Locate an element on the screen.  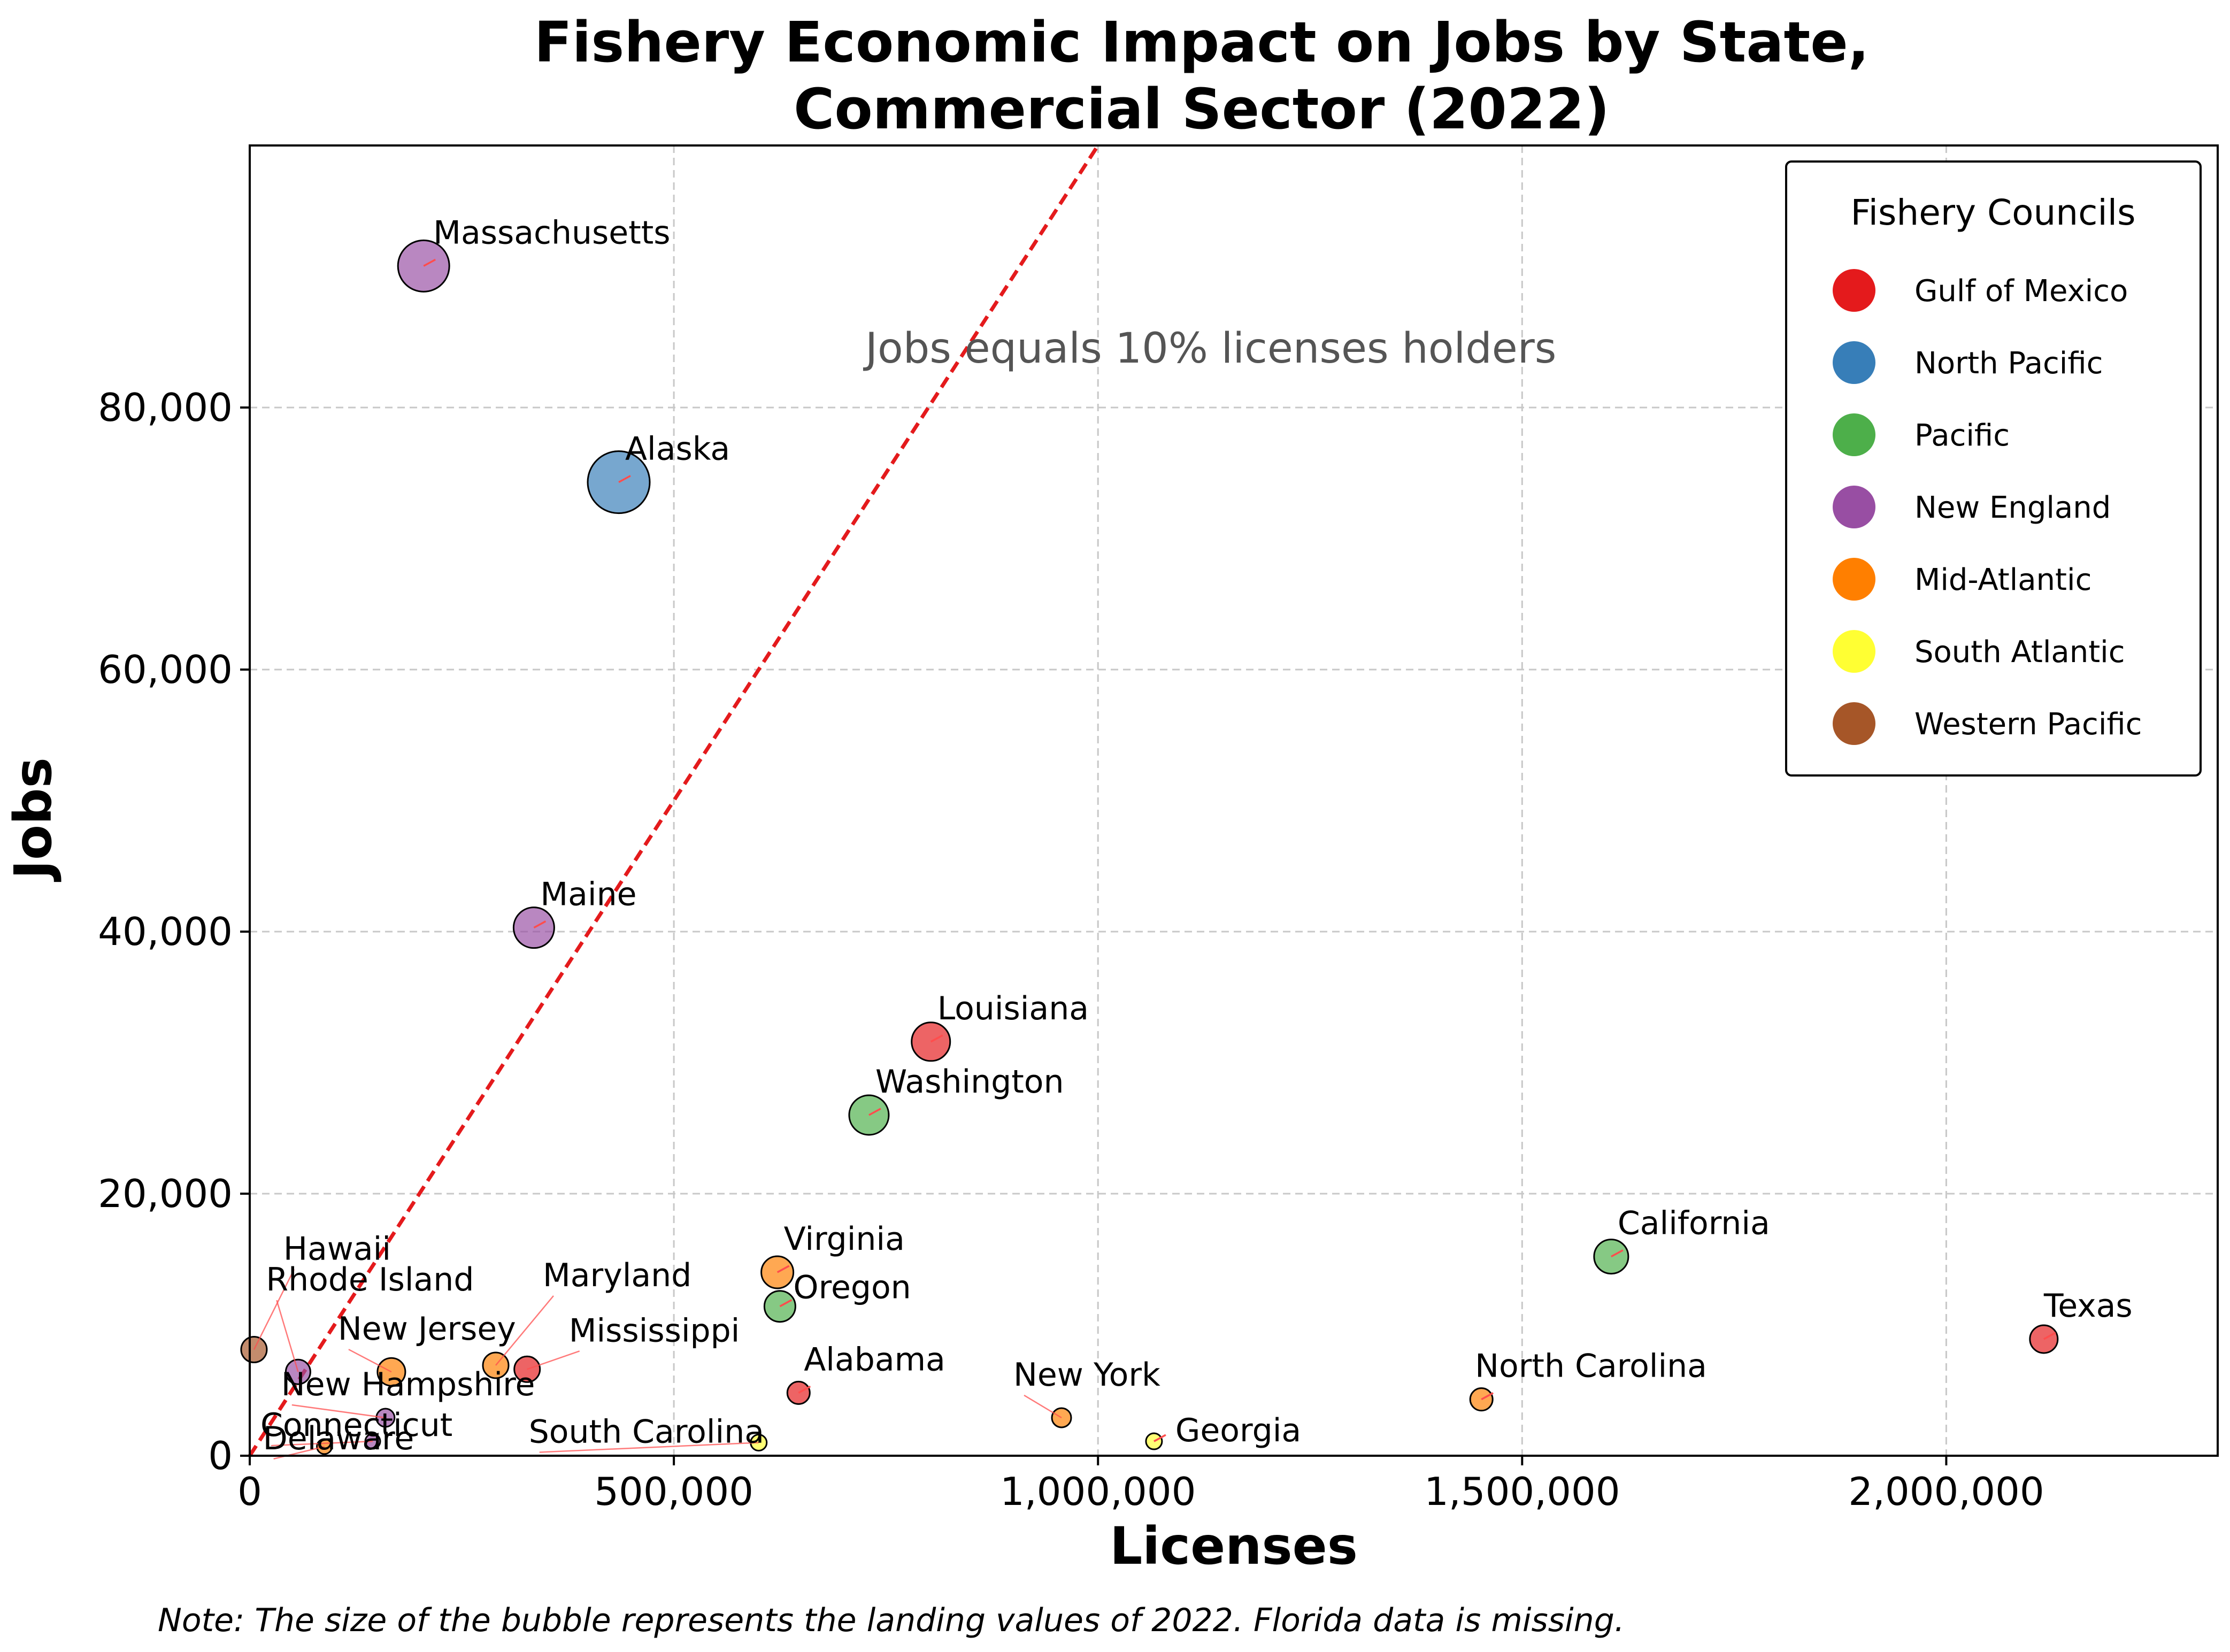
legend-marker-western-pacific is located at coordinates (1854, 723).